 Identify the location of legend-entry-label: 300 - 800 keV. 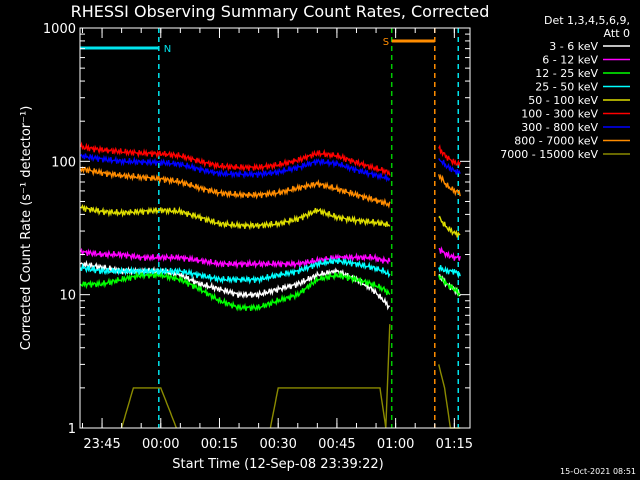
(559, 127).